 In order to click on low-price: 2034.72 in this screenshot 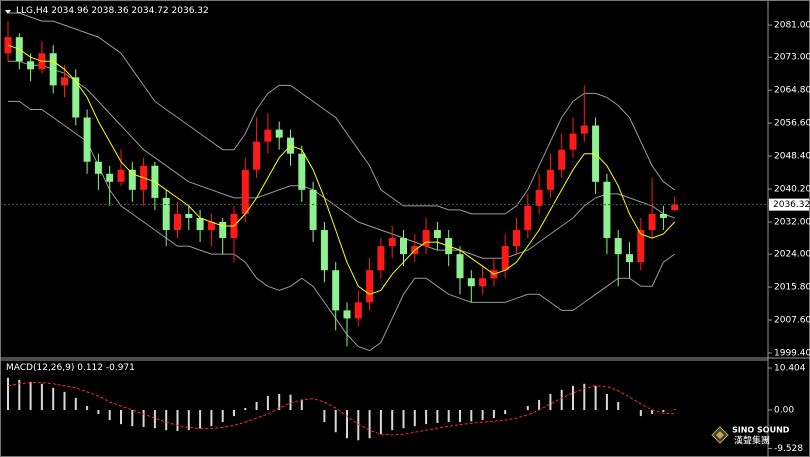, I will do `click(150, 11)`.